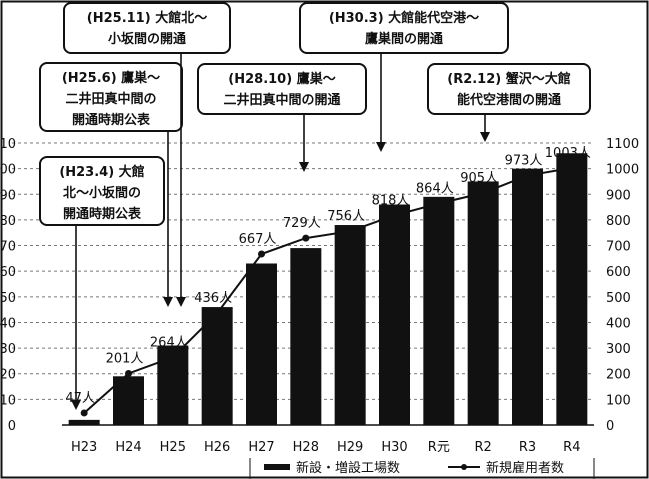  What do you see at coordinates (217, 313) in the screenshot?
I see `line-point-H26` at bounding box center [217, 313].